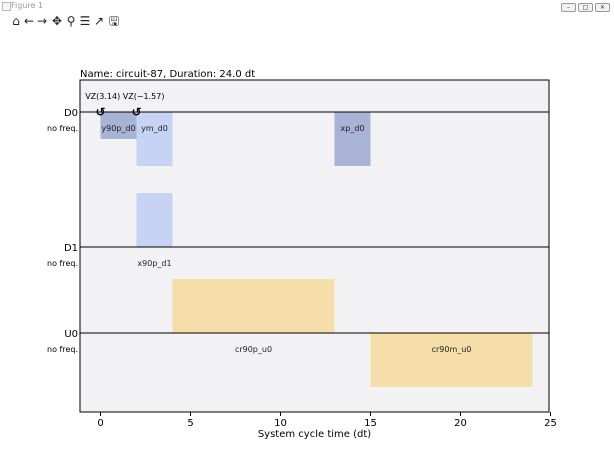 This screenshot has width=614, height=465. I want to click on chart-title: Name: circuit-87, Duration: 24.0 dt, so click(167, 74).